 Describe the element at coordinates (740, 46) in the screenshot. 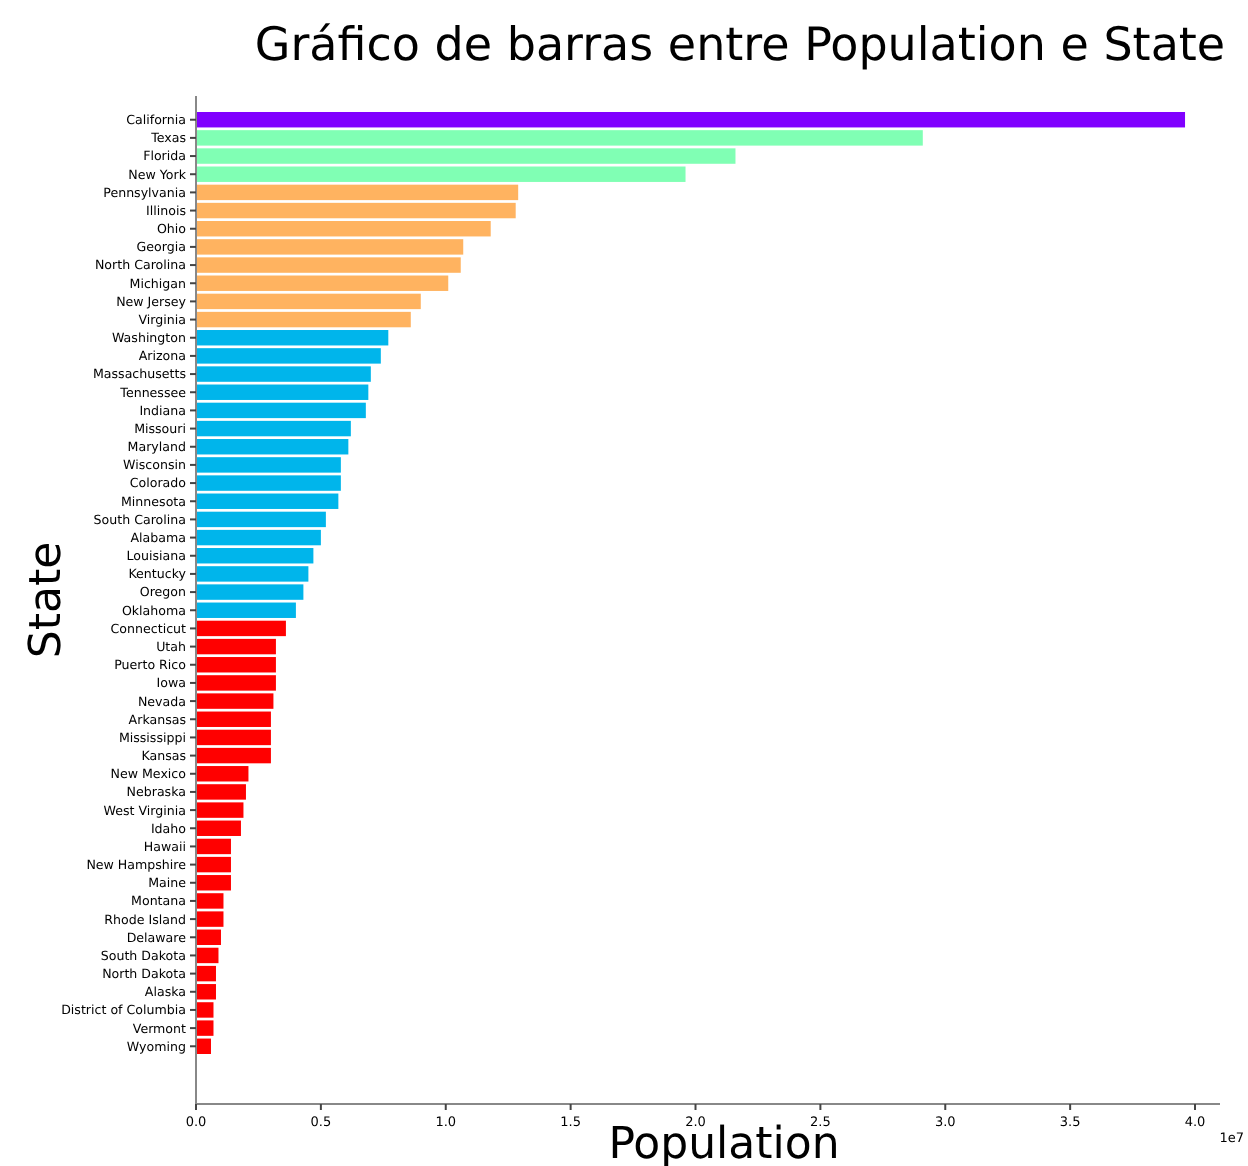

I see `chart-title: Gráfico de barras entre Population e State` at that location.